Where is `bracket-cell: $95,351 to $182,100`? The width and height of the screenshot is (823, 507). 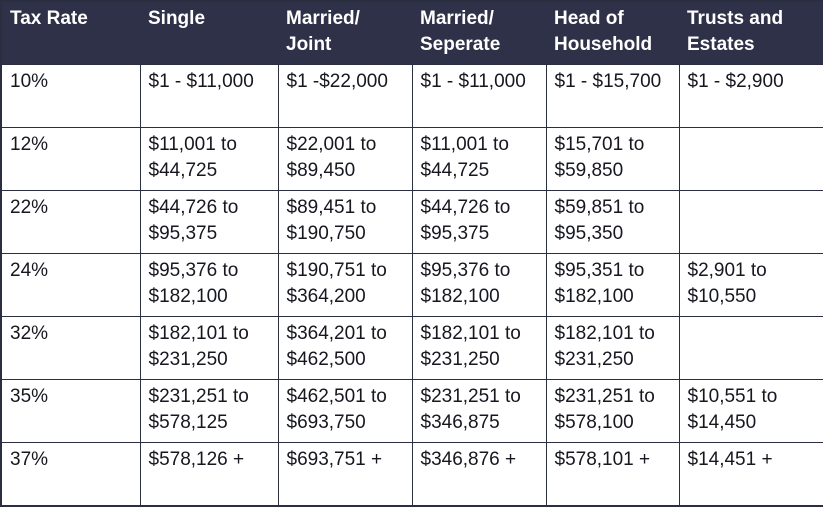 bracket-cell: $95,351 to $182,100 is located at coordinates (612, 285).